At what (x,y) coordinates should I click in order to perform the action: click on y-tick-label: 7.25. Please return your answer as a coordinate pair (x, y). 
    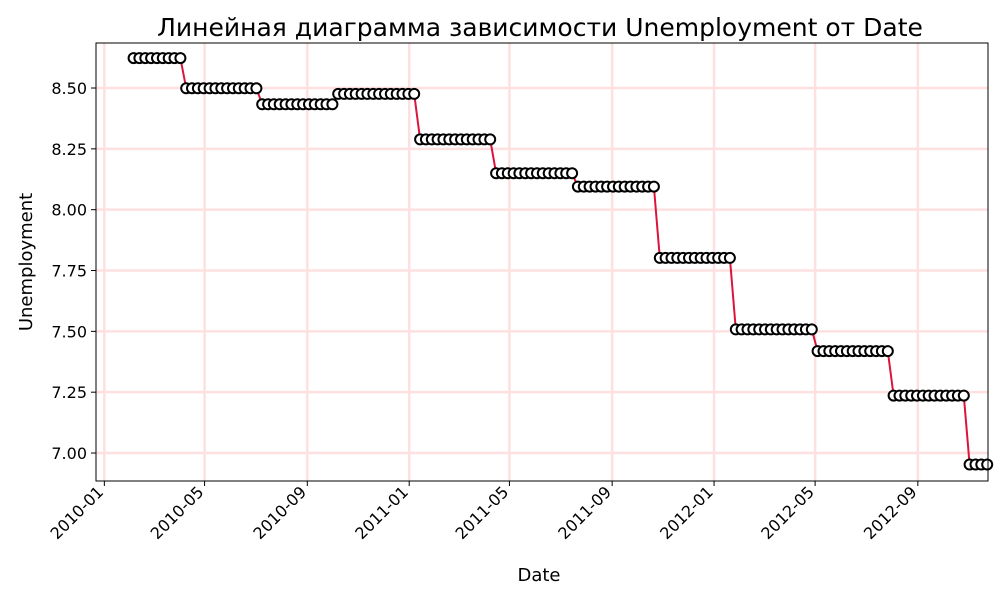
    Looking at the image, I should click on (69, 392).